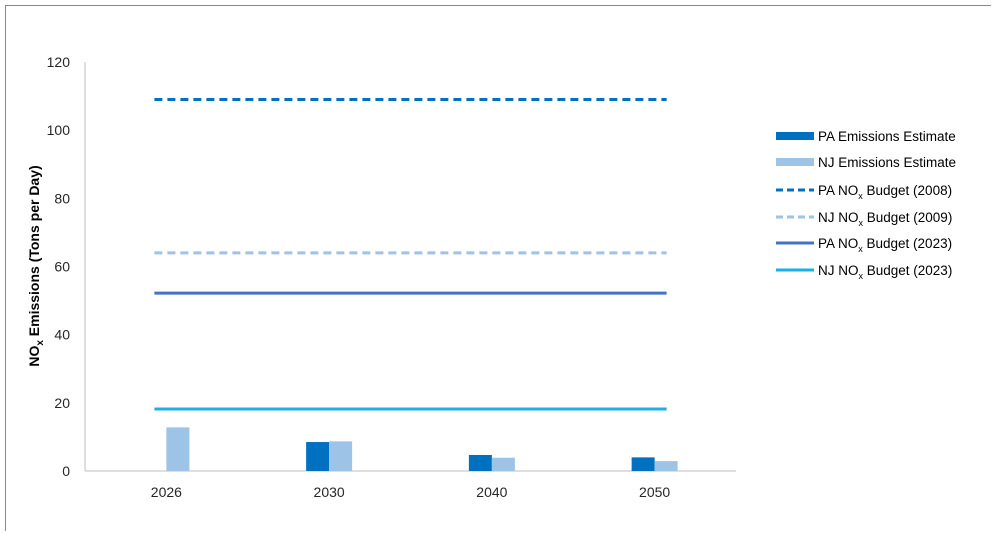  Describe the element at coordinates (491, 492) in the screenshot. I see `x-tick-label: 2040` at that location.